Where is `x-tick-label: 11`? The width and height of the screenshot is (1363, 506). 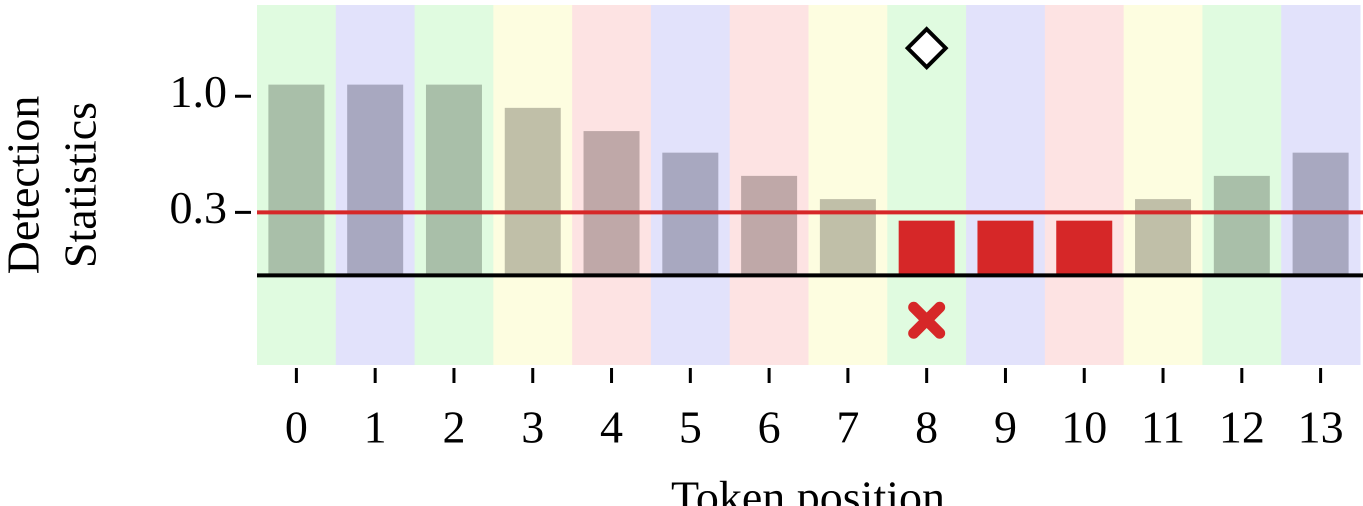 x-tick-label: 11 is located at coordinates (1163, 427).